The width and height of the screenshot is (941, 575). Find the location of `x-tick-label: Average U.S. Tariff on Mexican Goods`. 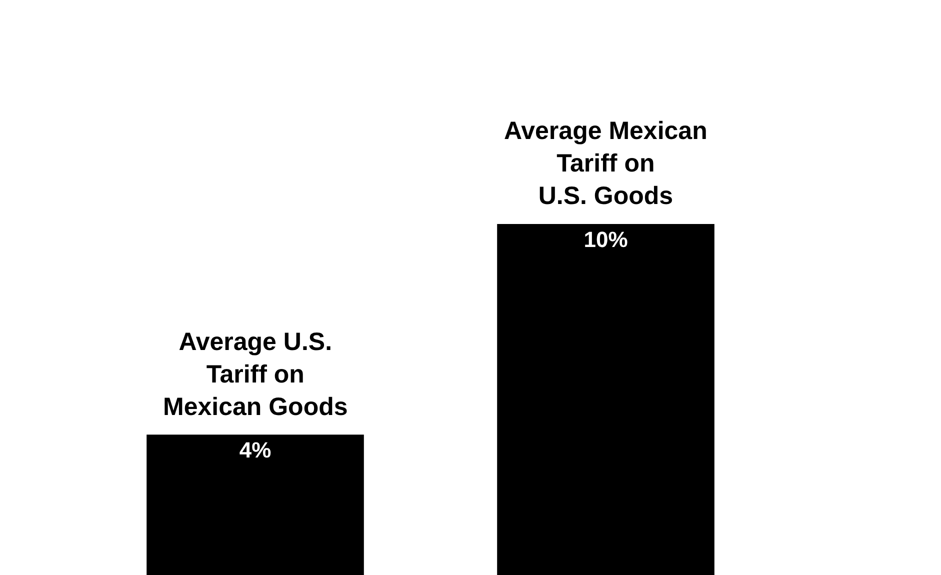

x-tick-label: Average U.S. Tariff on Mexican Goods is located at coordinates (255, 374).